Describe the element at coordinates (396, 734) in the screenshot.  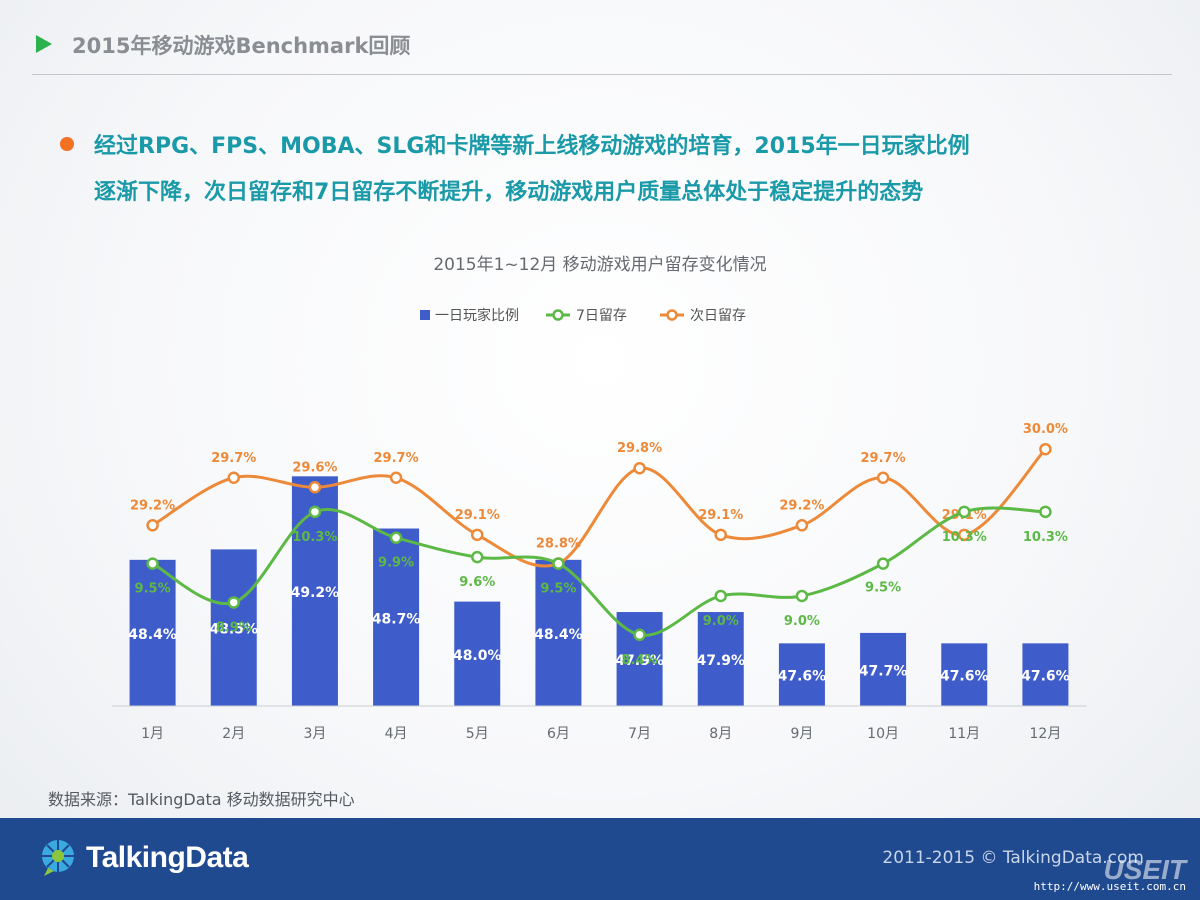
I see `x-tick-label: 4月` at that location.